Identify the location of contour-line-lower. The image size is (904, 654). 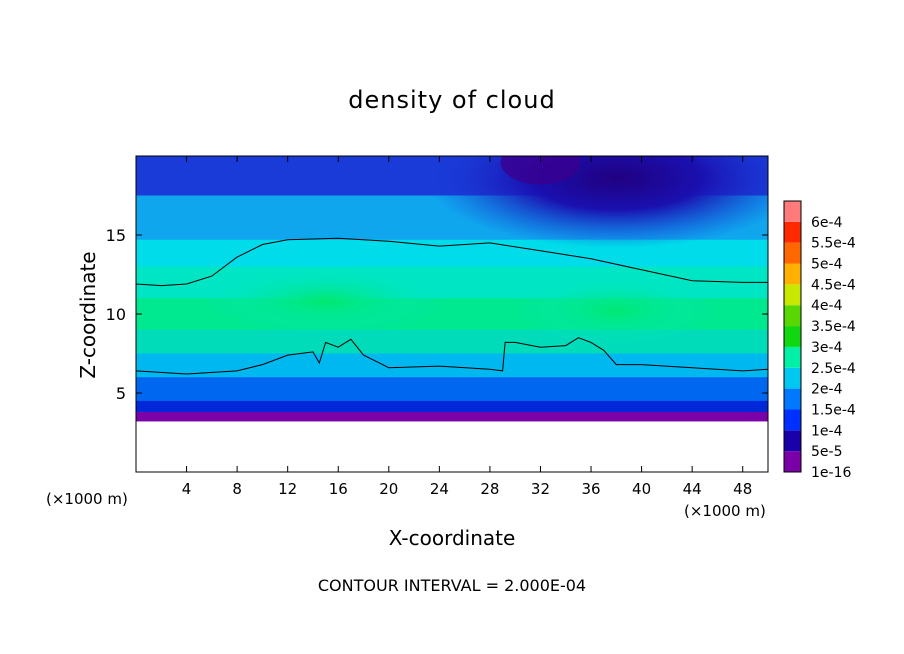
(452, 356).